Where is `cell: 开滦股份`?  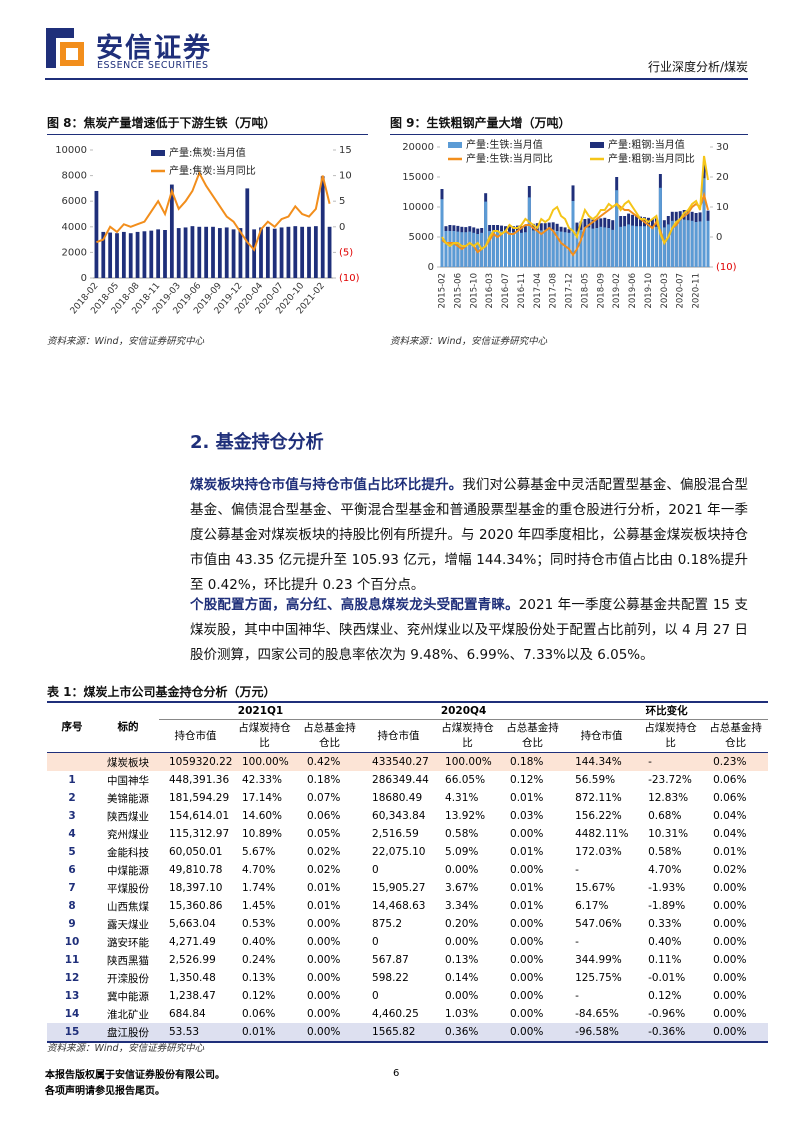 cell: 开滦股份 is located at coordinates (128, 978).